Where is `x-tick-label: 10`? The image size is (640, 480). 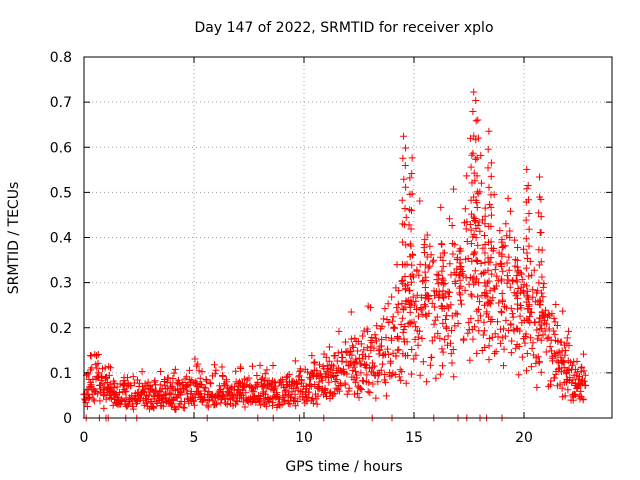
x-tick-label: 10 is located at coordinates (304, 438).